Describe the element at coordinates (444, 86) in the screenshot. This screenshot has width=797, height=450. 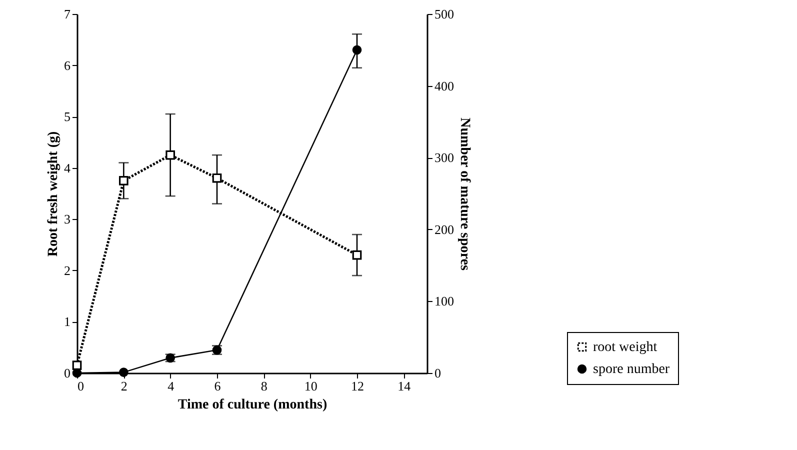
I see `y2-tick-label: 400` at that location.